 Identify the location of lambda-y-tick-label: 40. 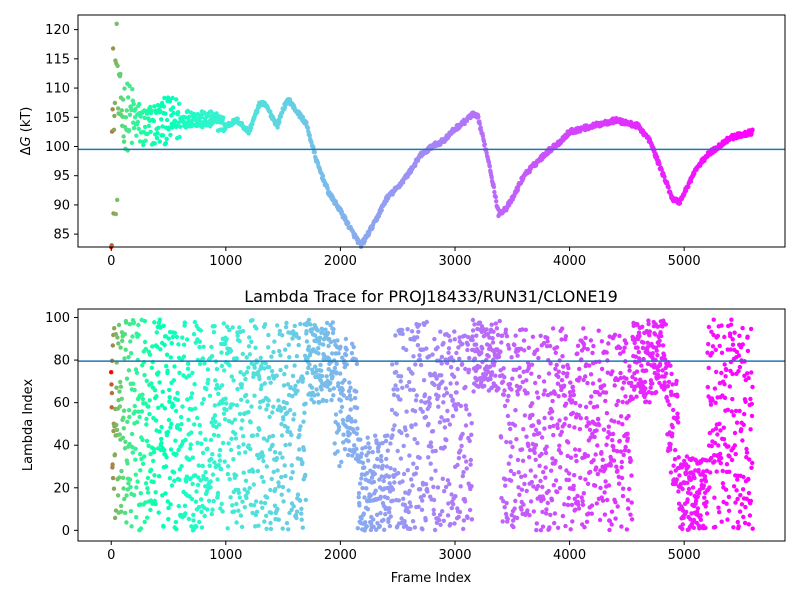
(61, 446).